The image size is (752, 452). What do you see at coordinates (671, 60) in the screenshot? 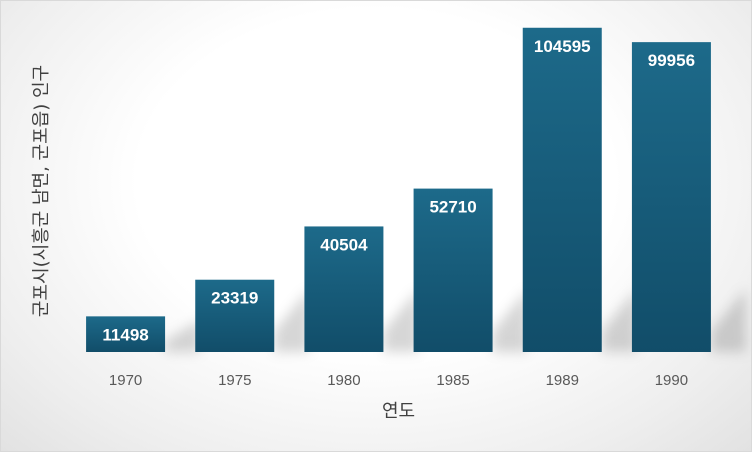
I see `data-label-1990: 99956` at bounding box center [671, 60].